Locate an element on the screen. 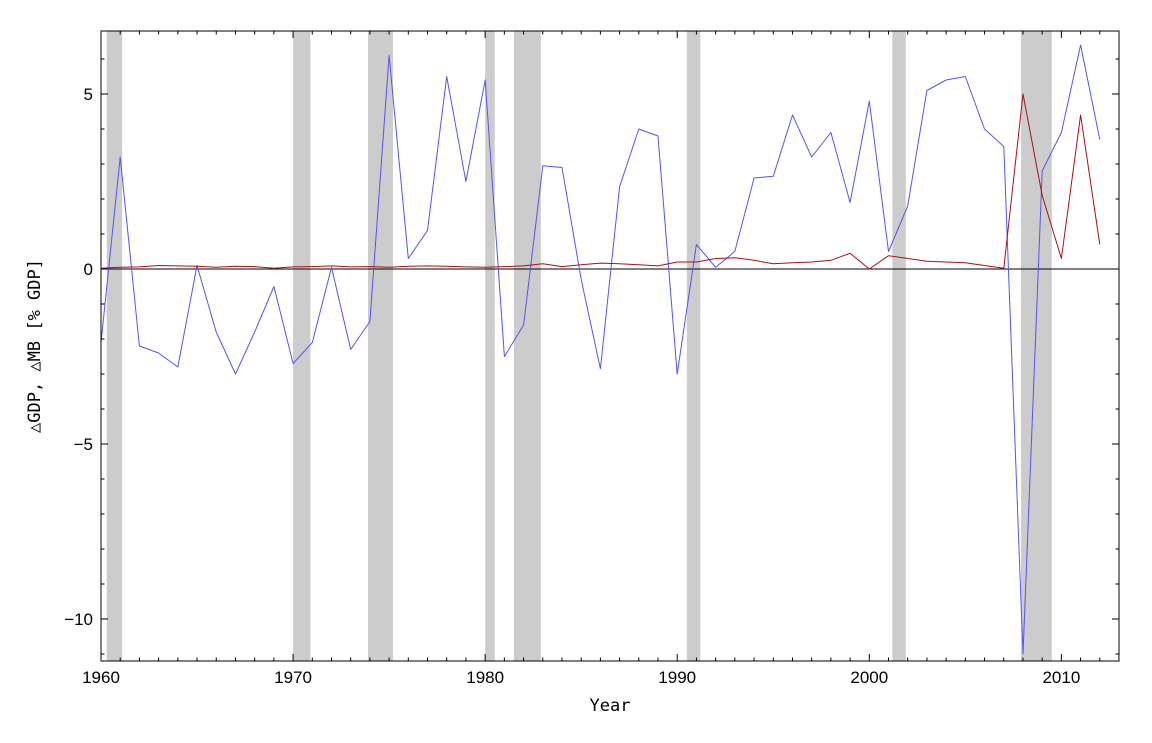  y-tick-label: −5 is located at coordinates (83, 444).